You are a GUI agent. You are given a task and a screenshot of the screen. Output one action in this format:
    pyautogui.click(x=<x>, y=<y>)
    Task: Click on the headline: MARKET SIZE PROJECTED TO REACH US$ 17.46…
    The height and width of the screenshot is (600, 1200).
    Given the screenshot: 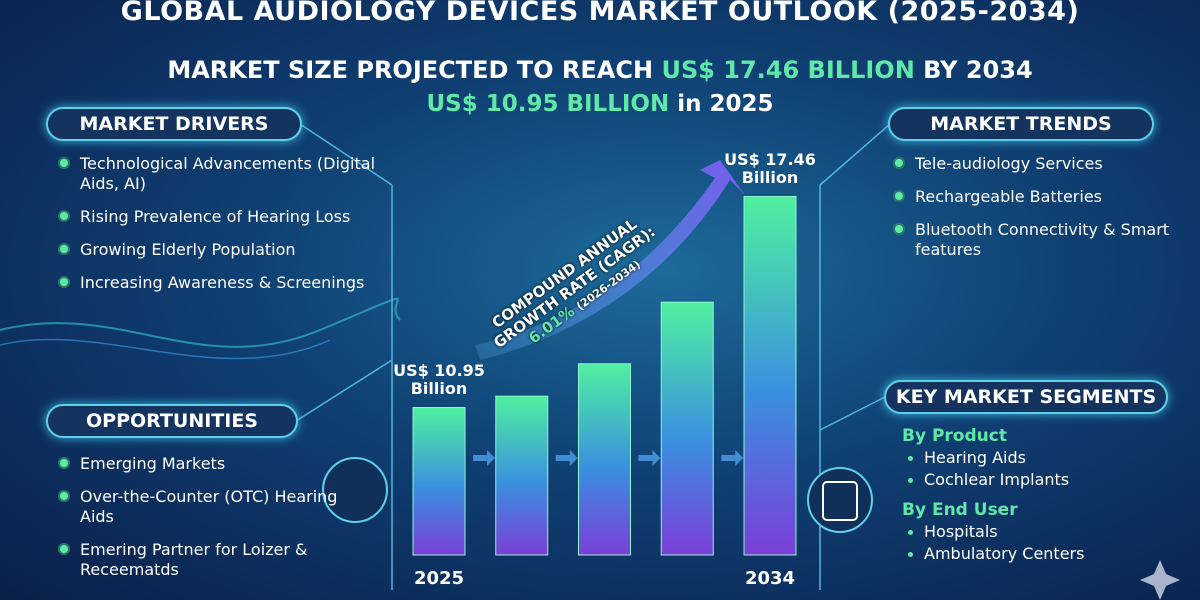 What is the action you would take?
    pyautogui.click(x=600, y=70)
    